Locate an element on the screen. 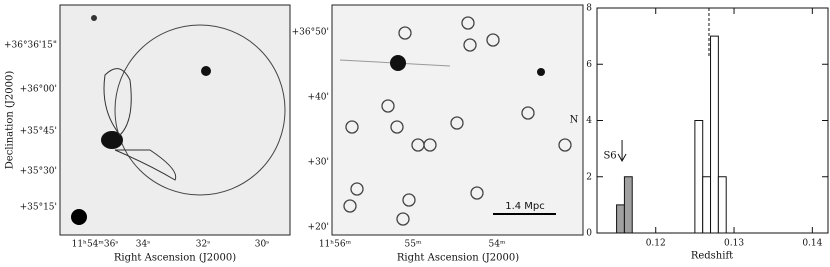  y-tick-label: +30' is located at coordinates (318, 163).